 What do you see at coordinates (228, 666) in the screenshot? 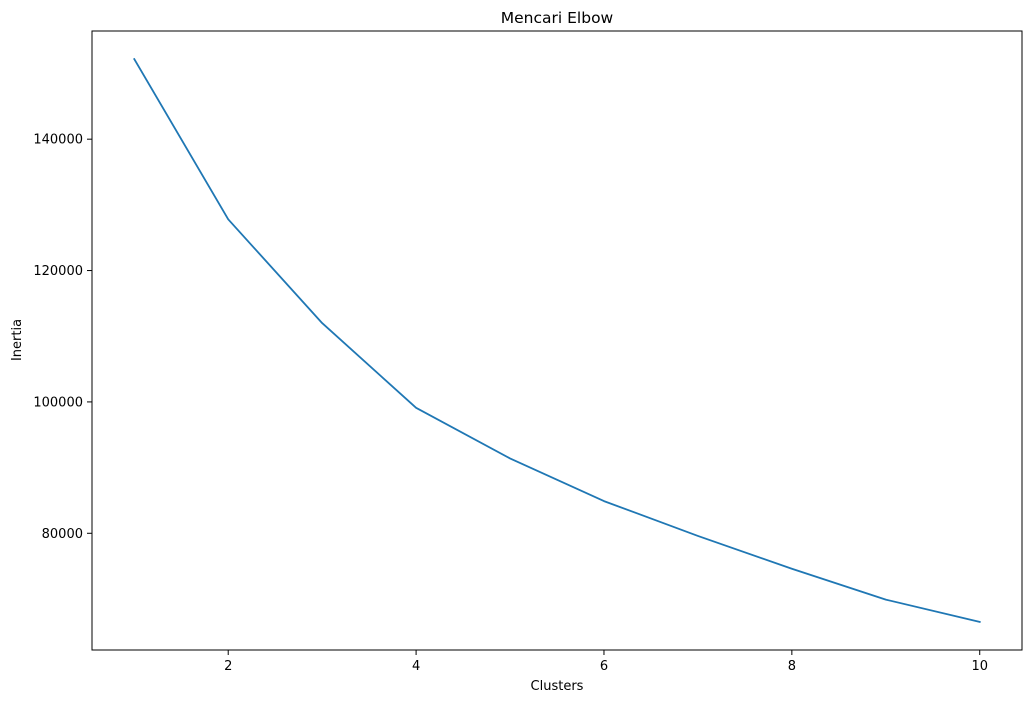
I see `x-tick-label: 2` at bounding box center [228, 666].